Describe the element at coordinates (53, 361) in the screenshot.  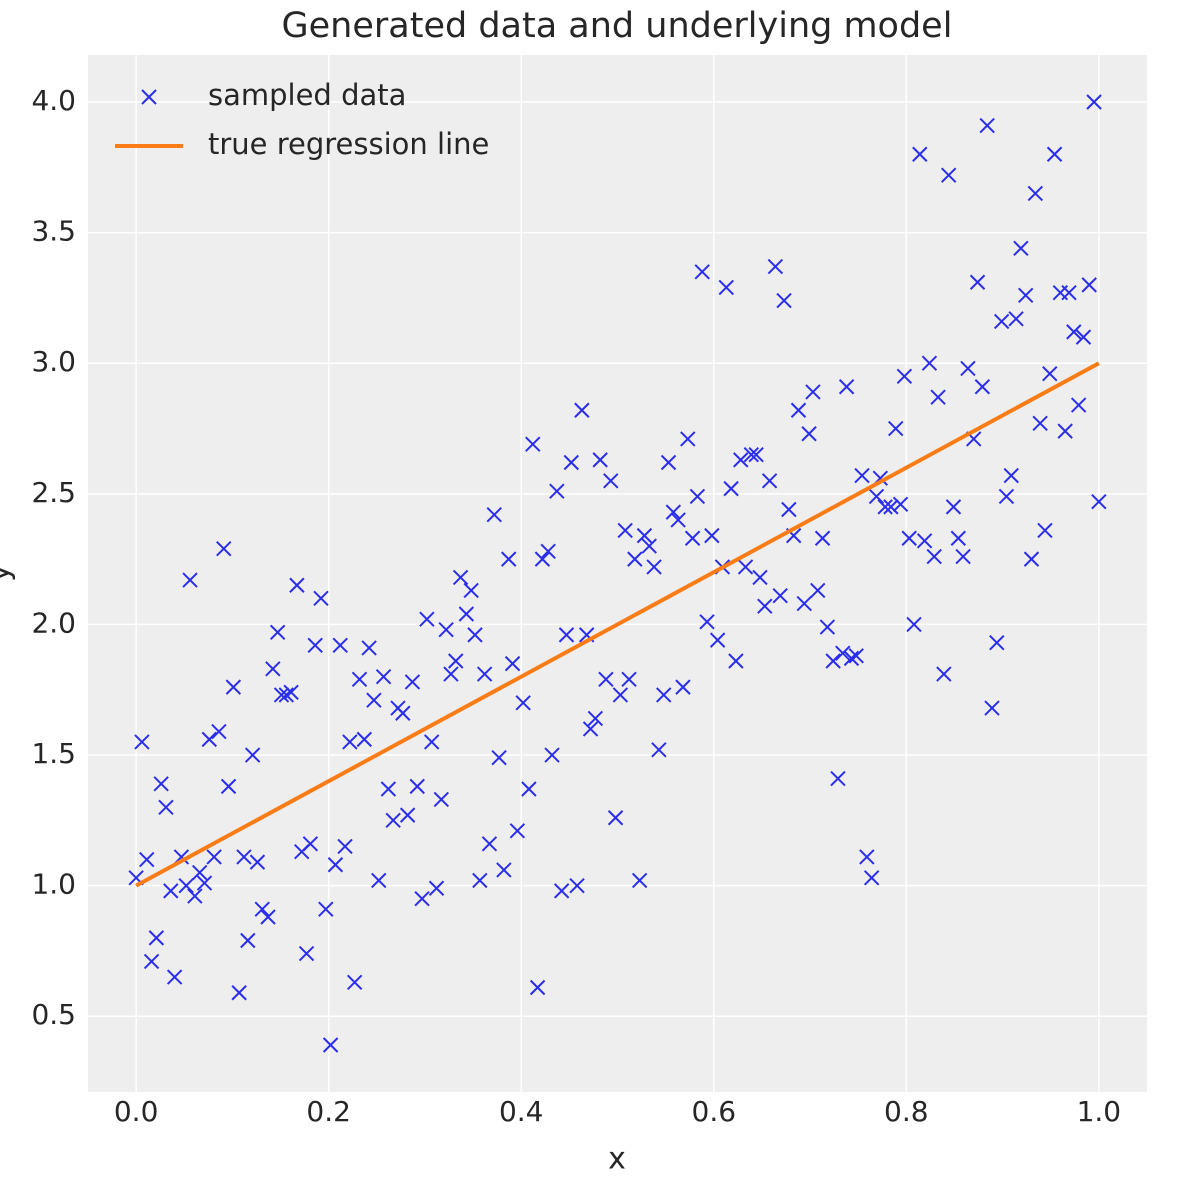
I see `y-tick-label: 3.0` at that location.